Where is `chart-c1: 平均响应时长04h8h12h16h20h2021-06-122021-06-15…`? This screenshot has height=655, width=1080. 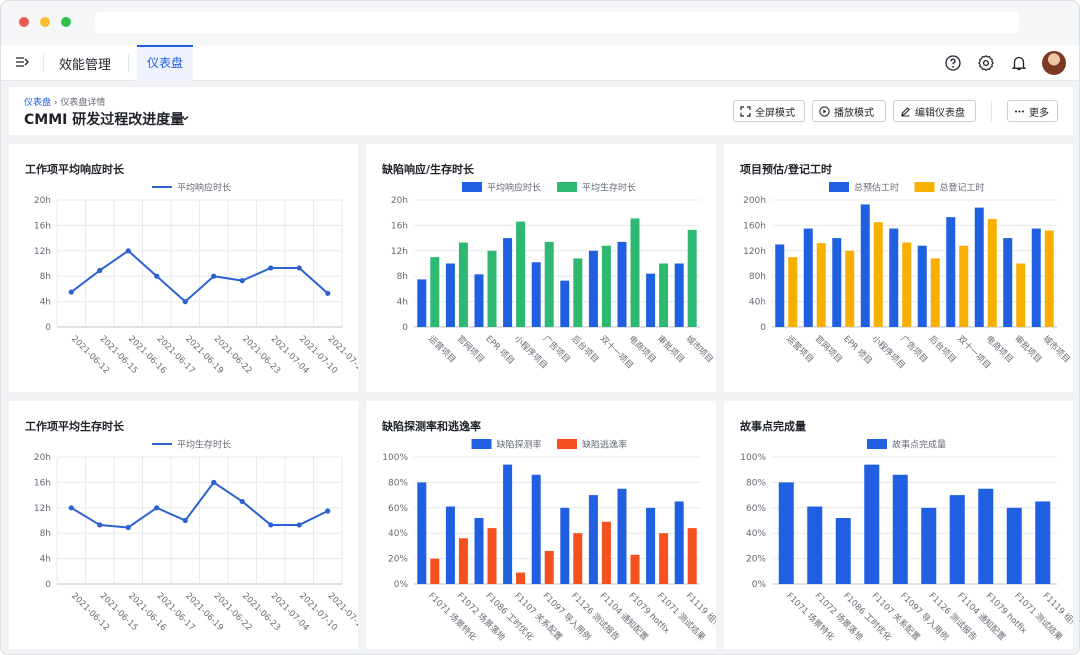
chart-c1: 平均响应时长04h8h12h16h20h2021-06-122021-06-15… is located at coordinates (196, 279).